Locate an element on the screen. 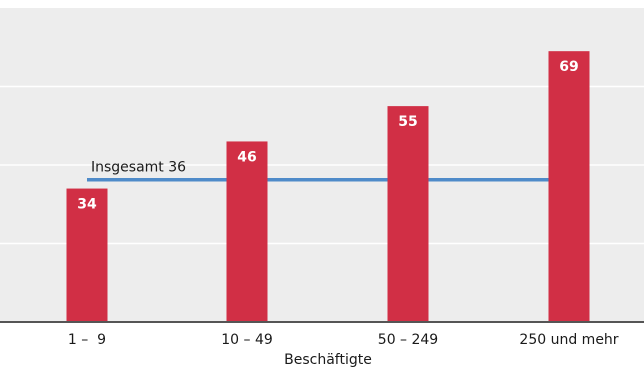 This screenshot has height=371, width=644. bar-value-label: 46 is located at coordinates (246, 157).